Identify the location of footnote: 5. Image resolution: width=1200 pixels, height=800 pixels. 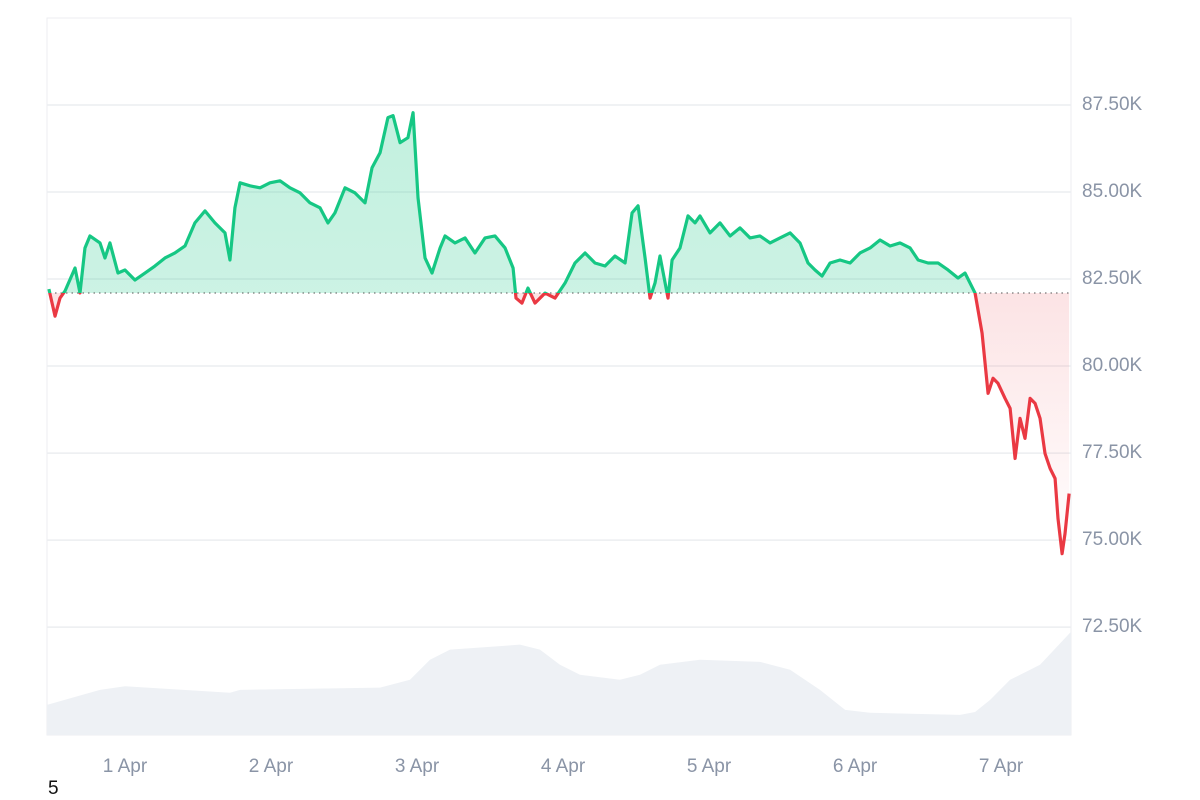
(53, 788).